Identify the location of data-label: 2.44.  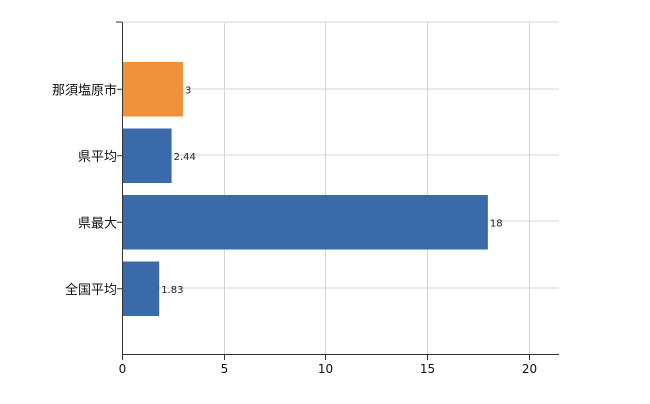
(185, 157).